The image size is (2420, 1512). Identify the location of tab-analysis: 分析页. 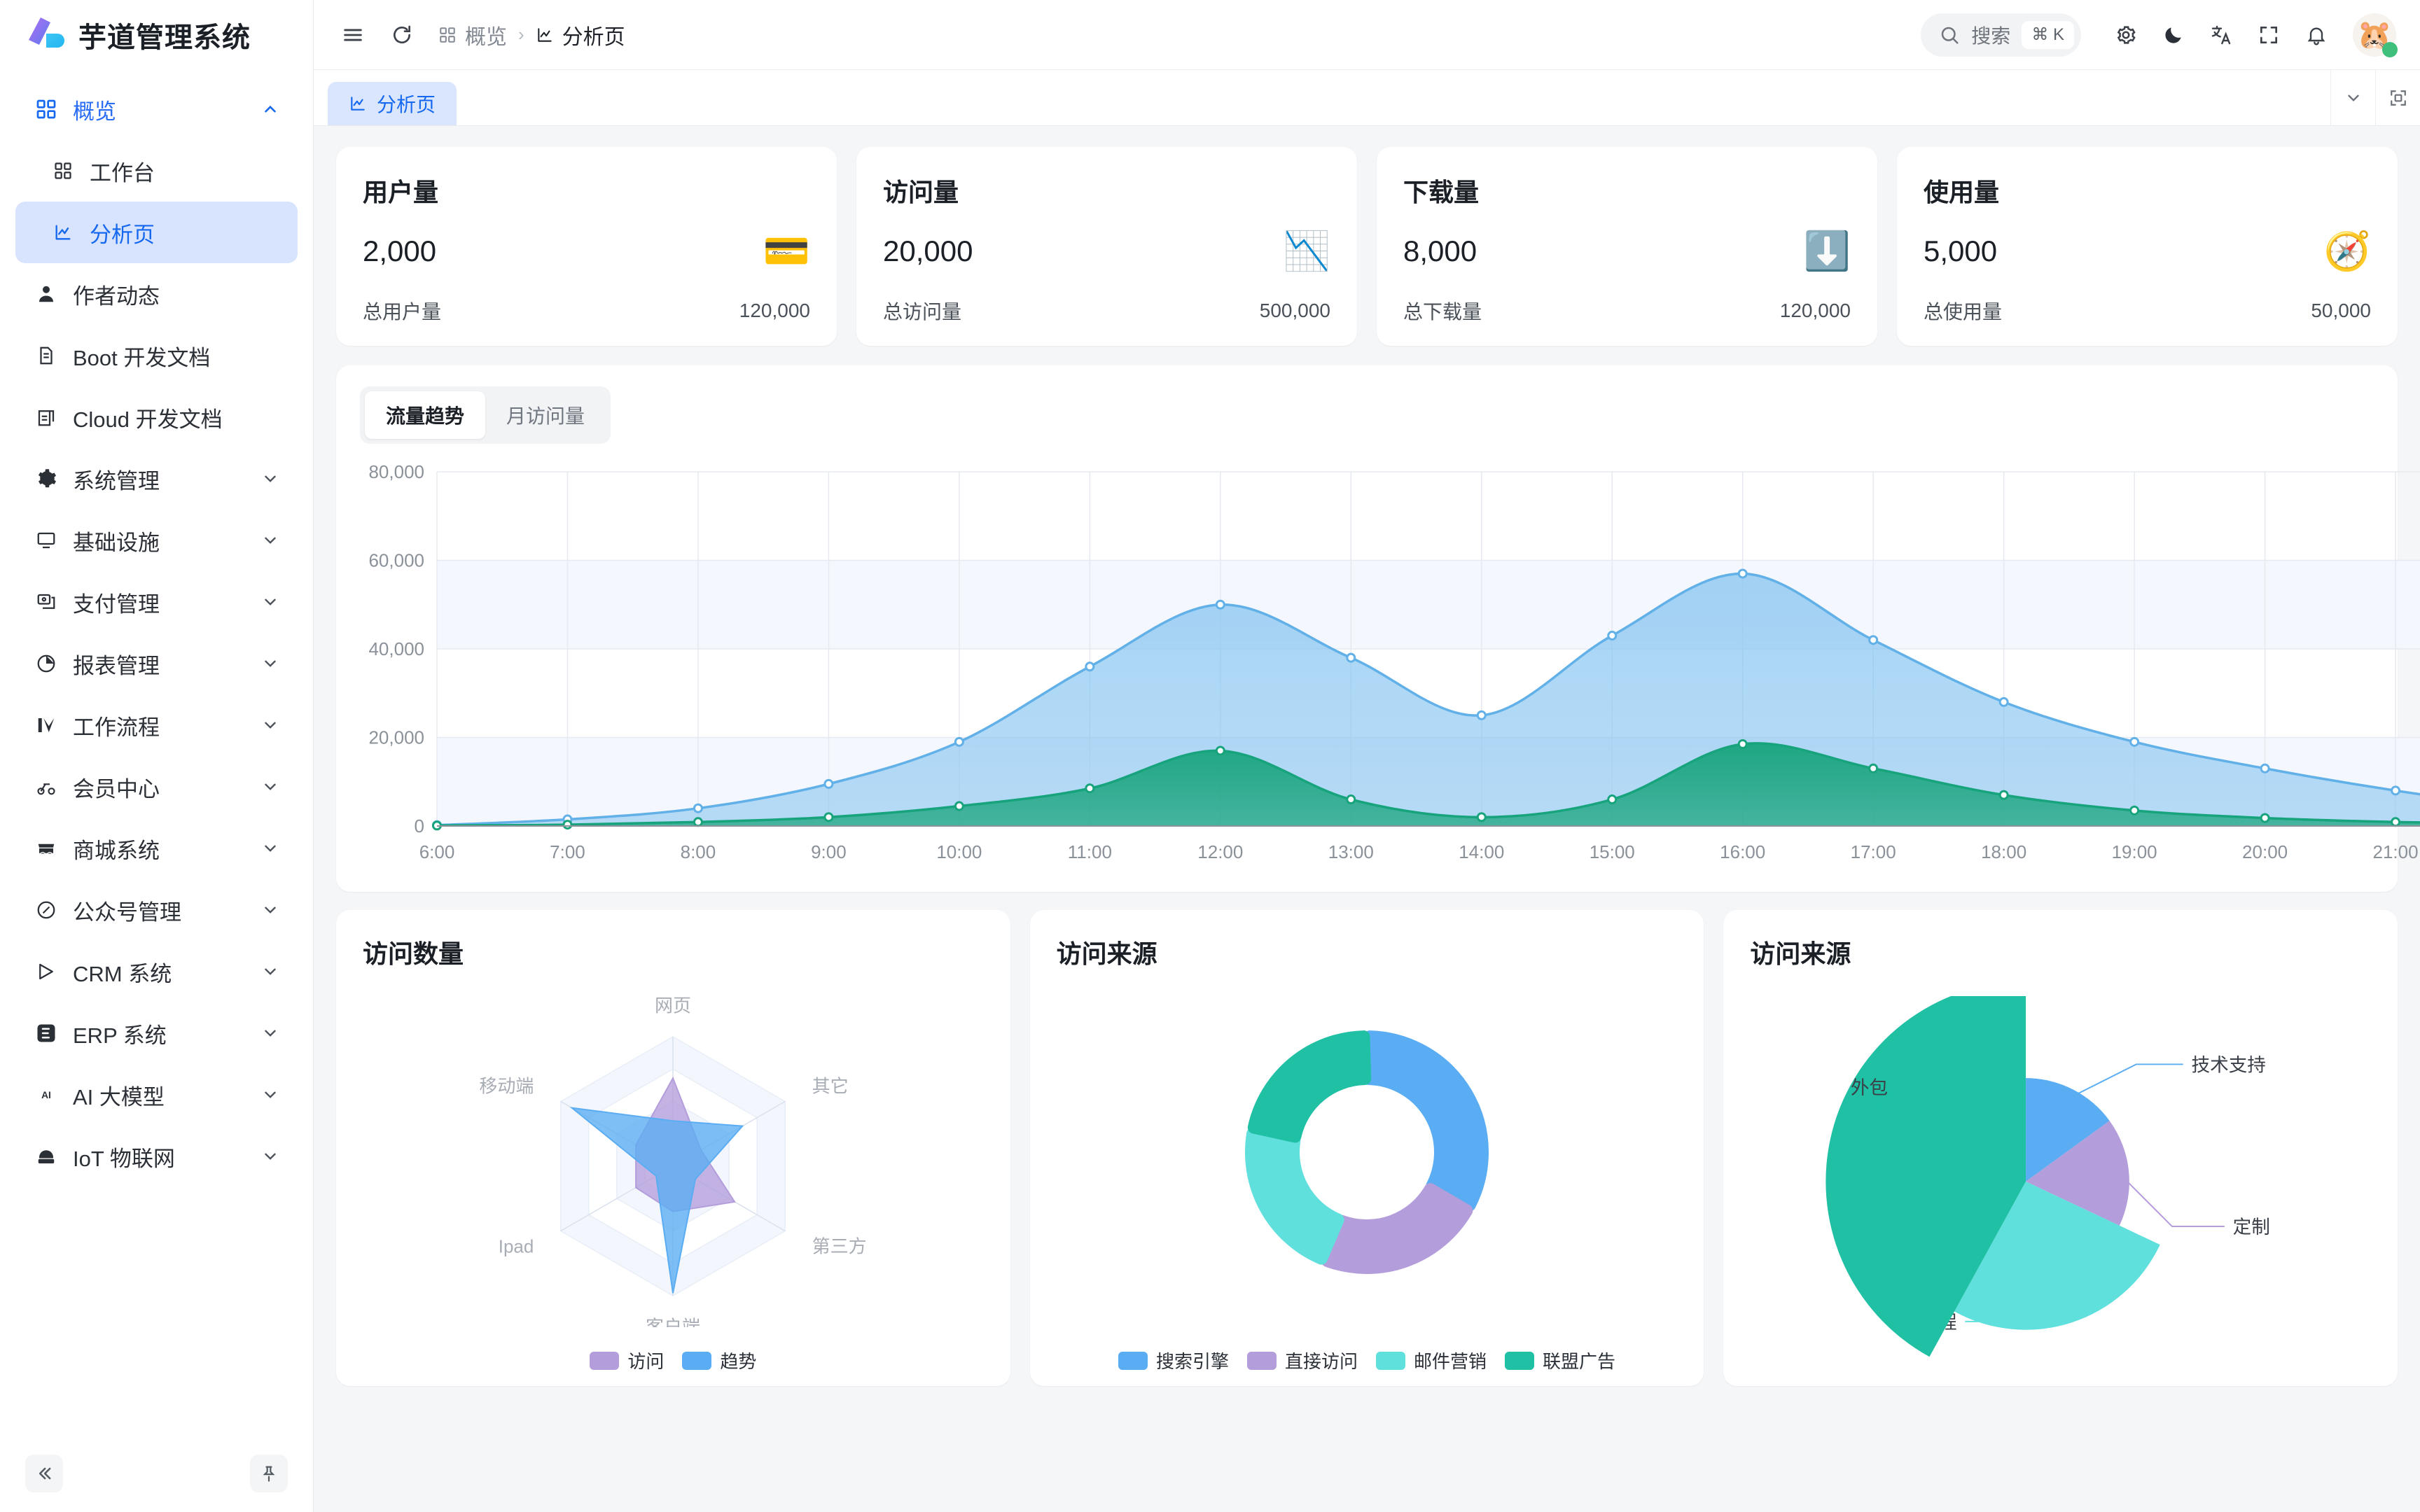
(392, 103).